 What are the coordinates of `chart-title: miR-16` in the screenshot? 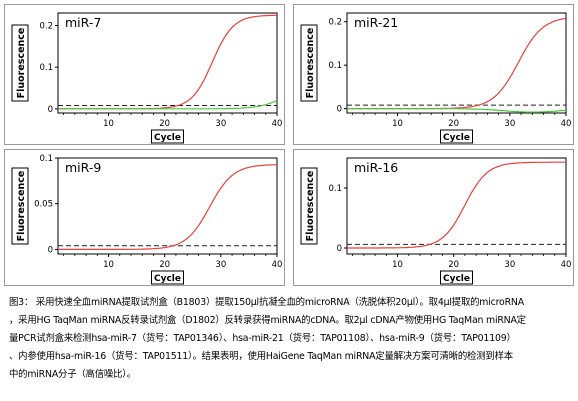 It's located at (376, 167).